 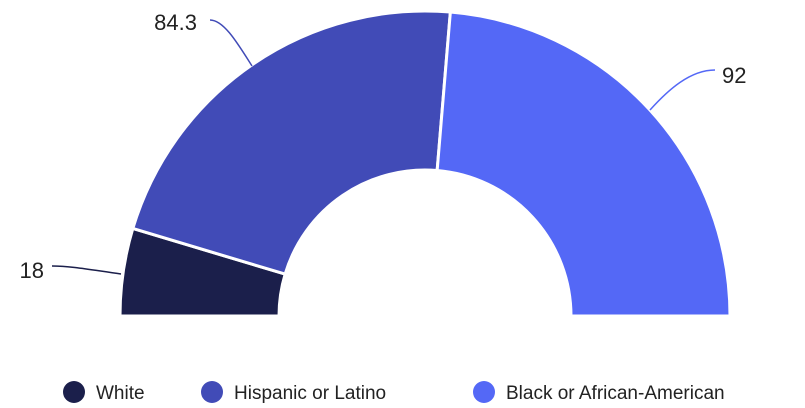 I want to click on legend-label-black-or-african-american: Black or African-American, so click(x=615, y=393).